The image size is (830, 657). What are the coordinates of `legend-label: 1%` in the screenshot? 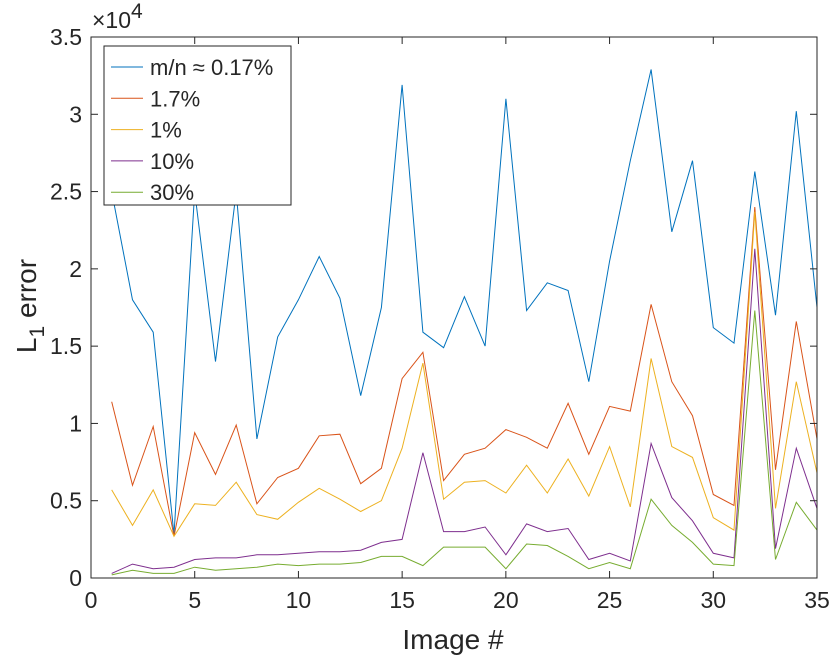 It's located at (166, 130).